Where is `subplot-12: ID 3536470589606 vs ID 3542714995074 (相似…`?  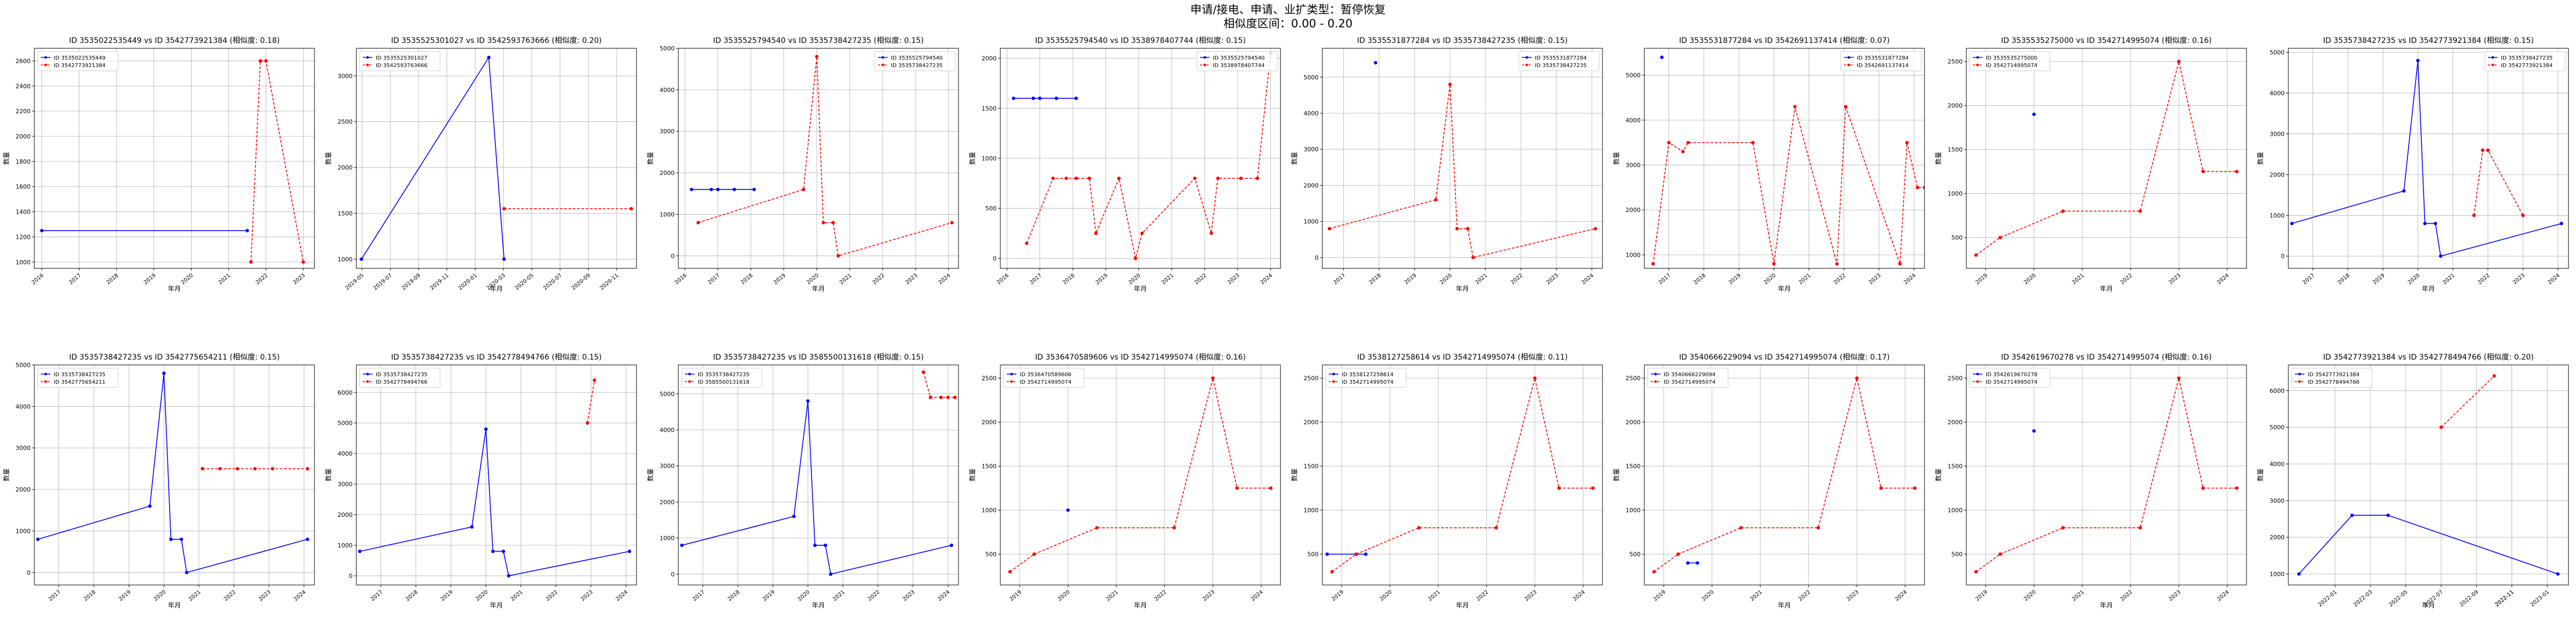 subplot-12: ID 3536470589606 vs ID 3542714995074 (相似… is located at coordinates (1124, 481).